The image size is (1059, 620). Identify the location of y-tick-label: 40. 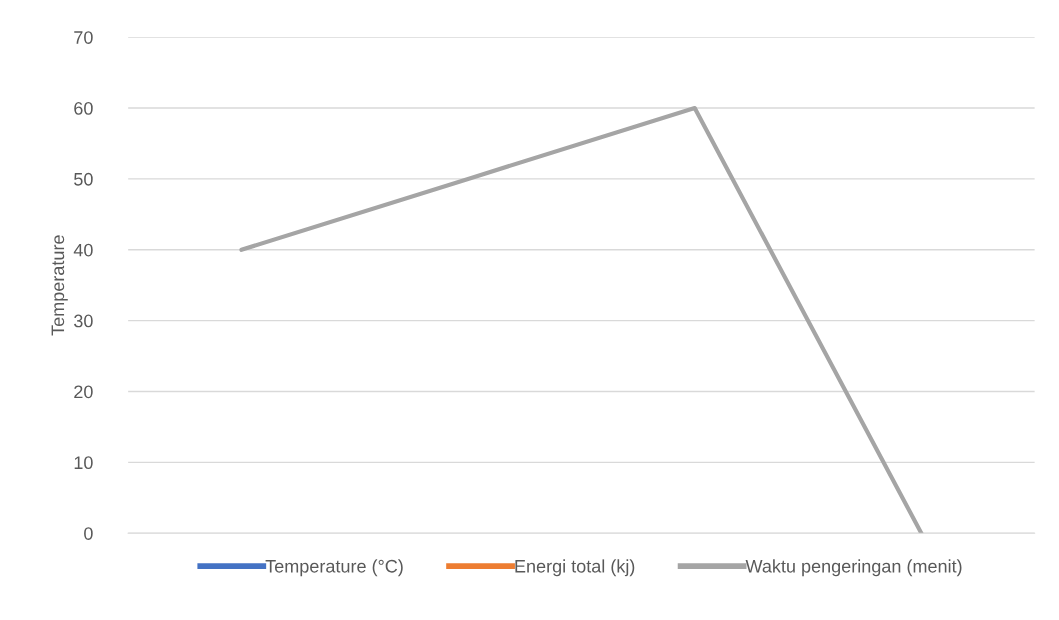
(83, 250).